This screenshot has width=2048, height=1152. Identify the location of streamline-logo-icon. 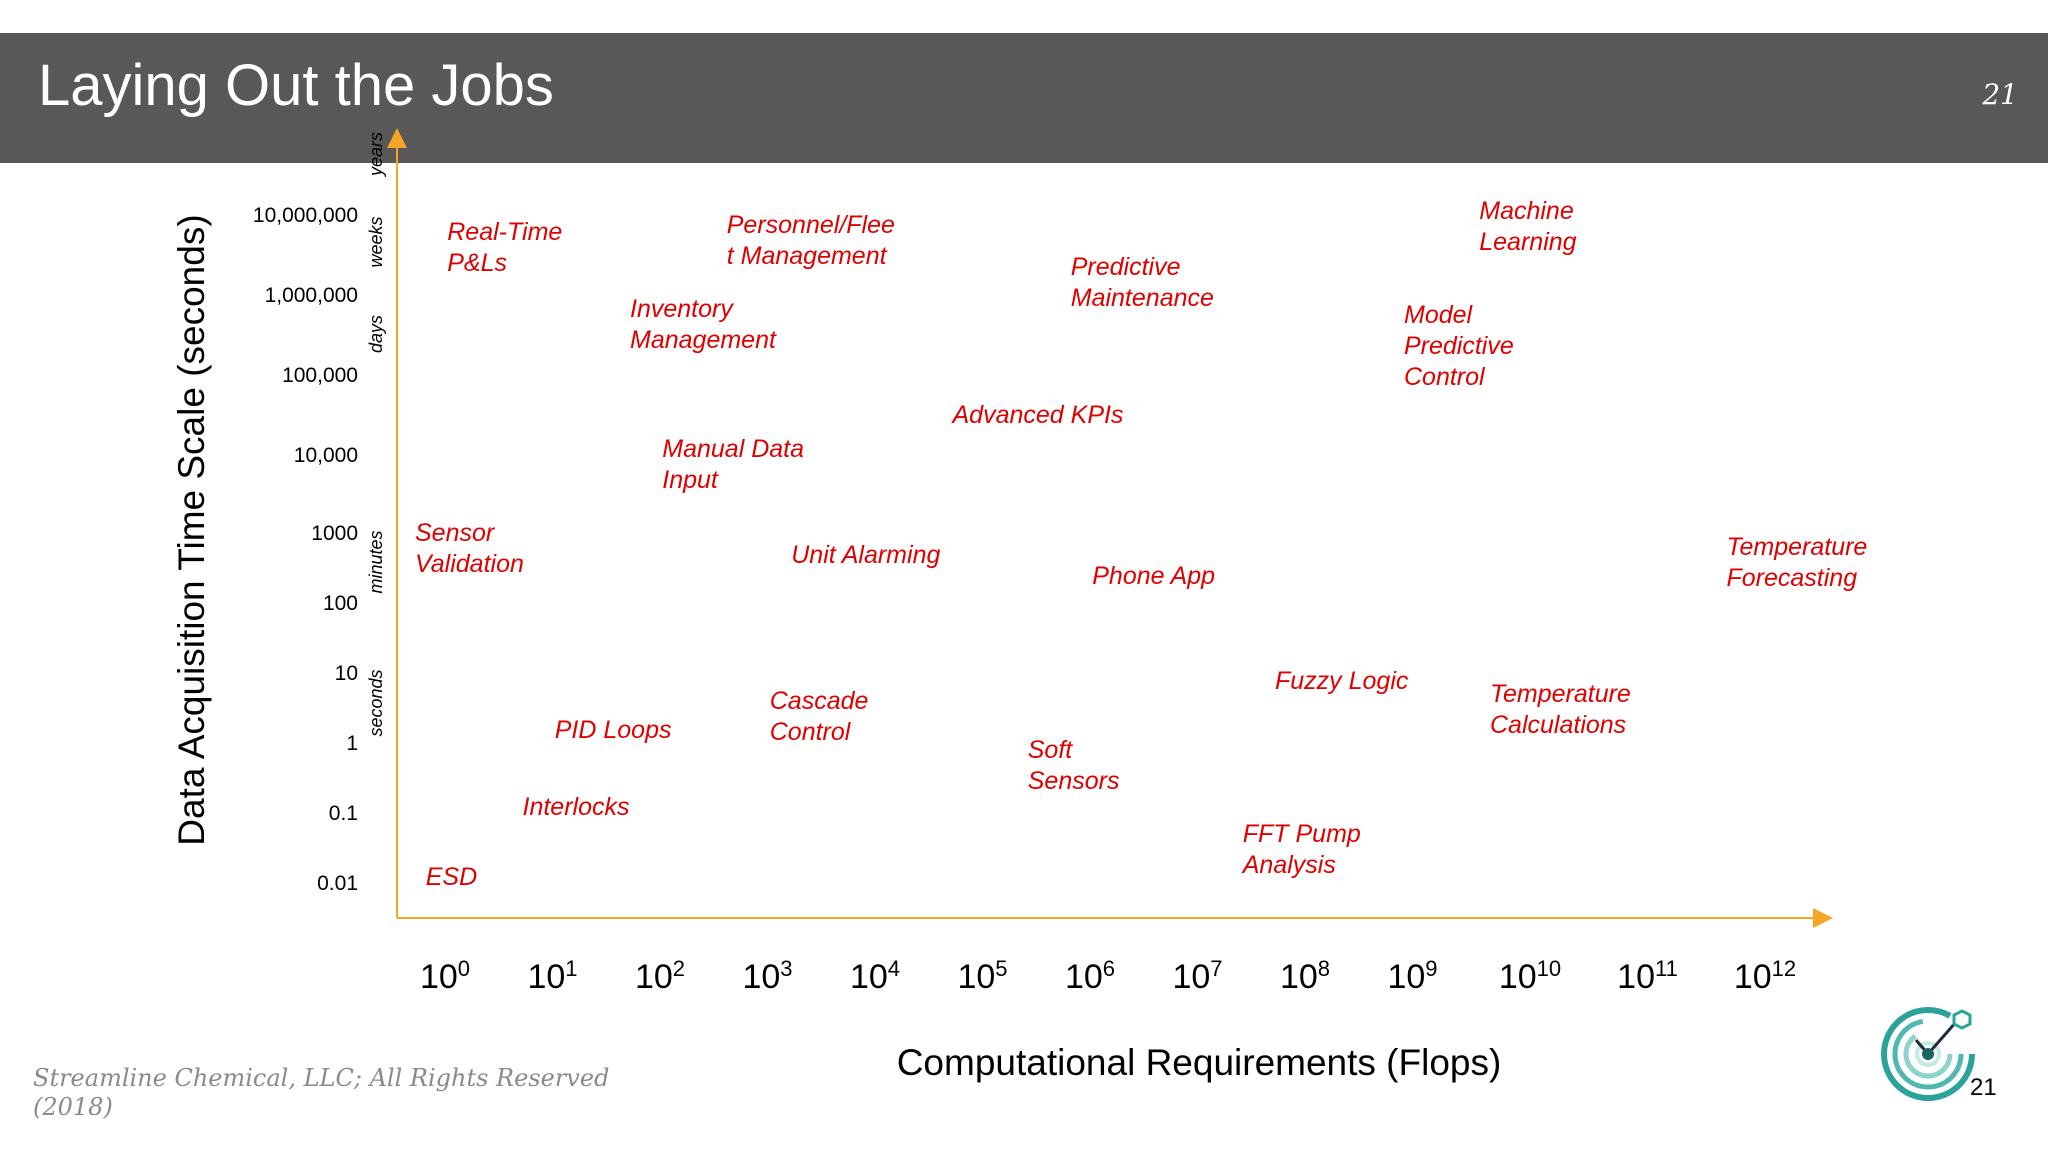
(1928, 1054).